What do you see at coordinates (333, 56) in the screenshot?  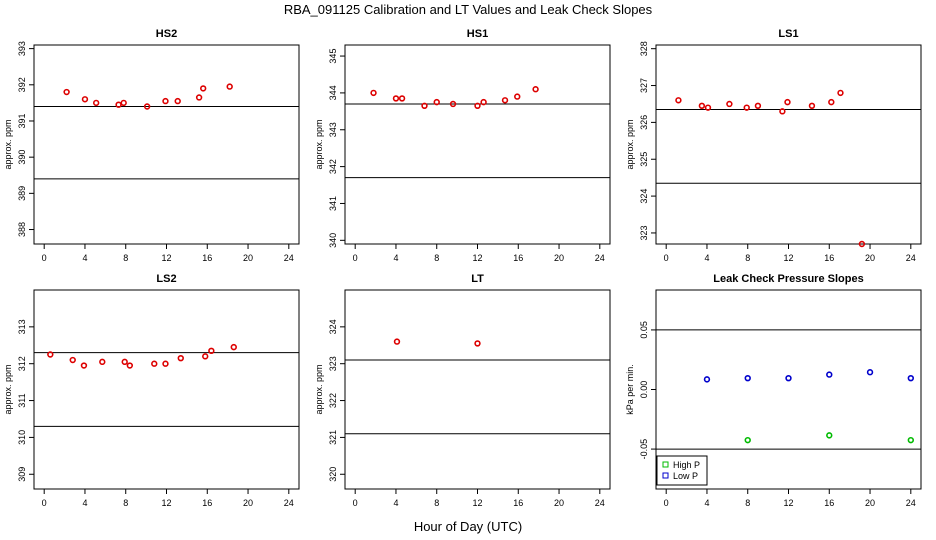 I see `y-tick-label: 345` at bounding box center [333, 56].